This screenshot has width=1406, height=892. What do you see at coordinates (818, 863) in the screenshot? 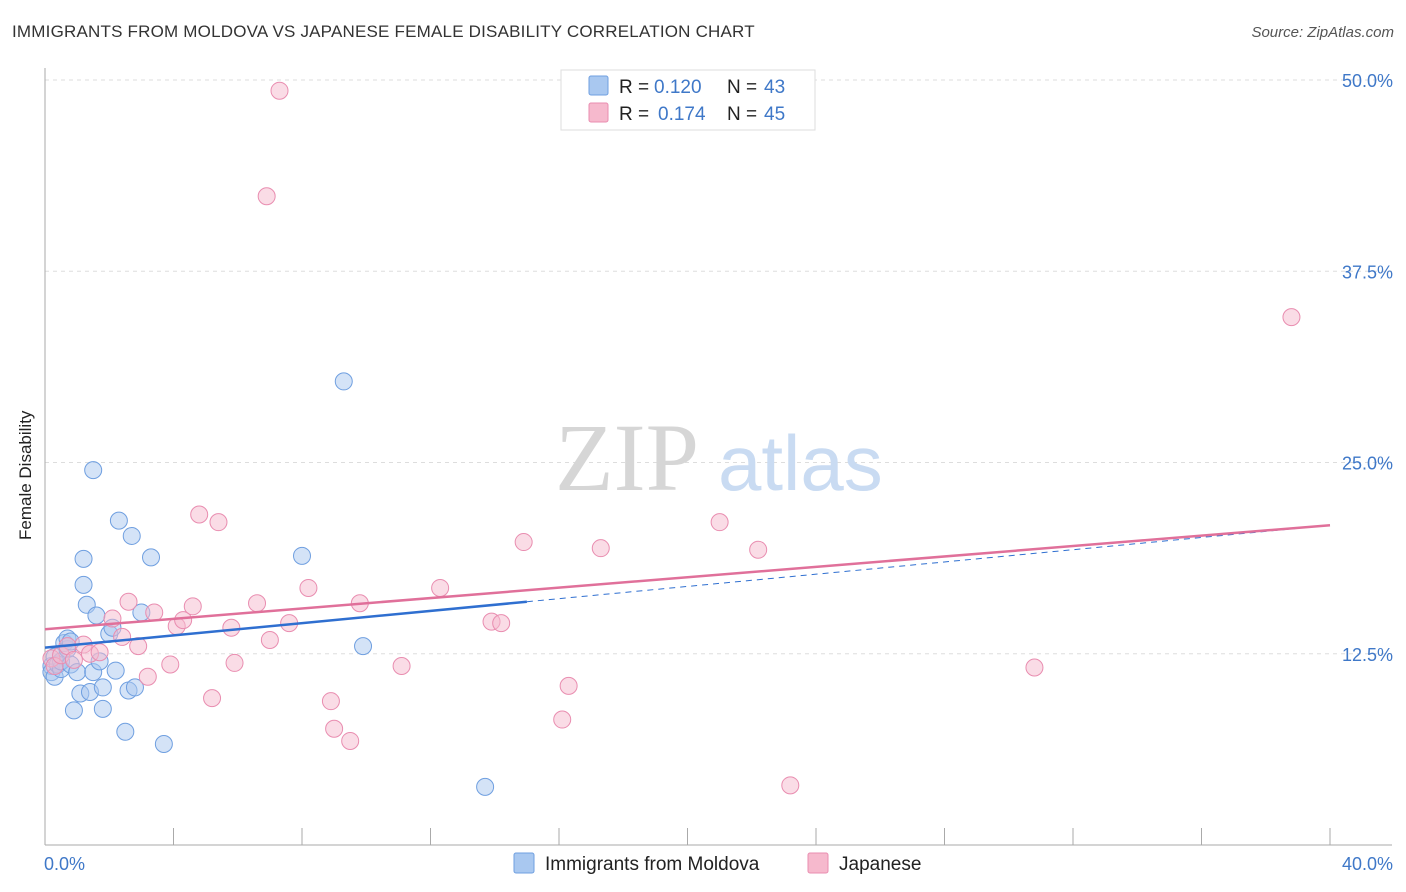
I see `legend-swatch-japanese` at bounding box center [818, 863].